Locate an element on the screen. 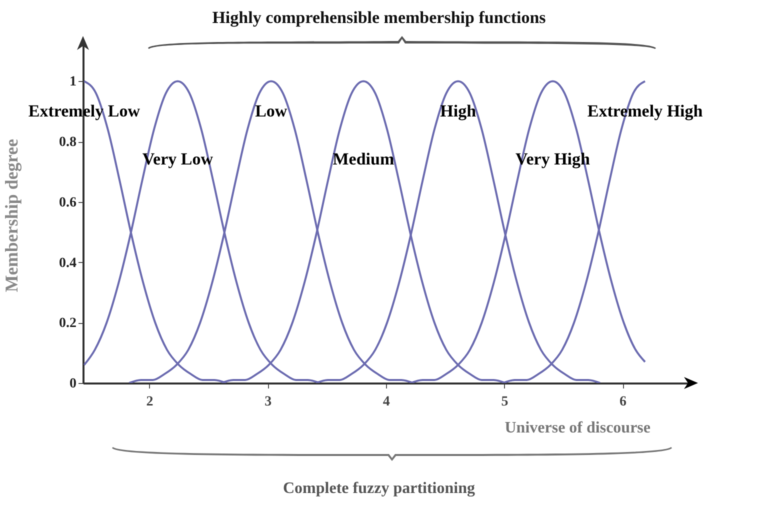  y-tick-label: 0.2 is located at coordinates (67, 324).